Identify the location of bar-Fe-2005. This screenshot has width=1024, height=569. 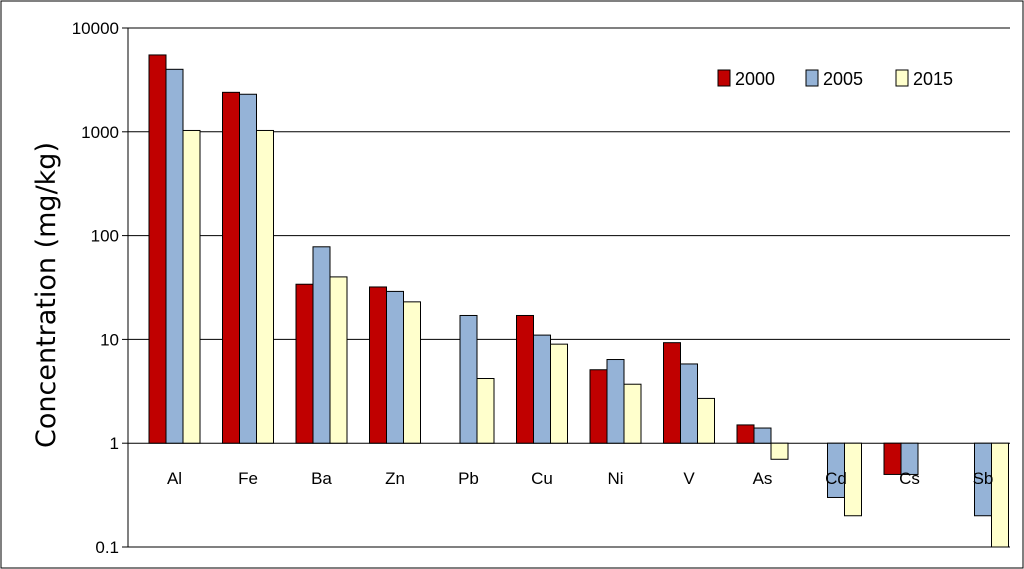
(248, 268).